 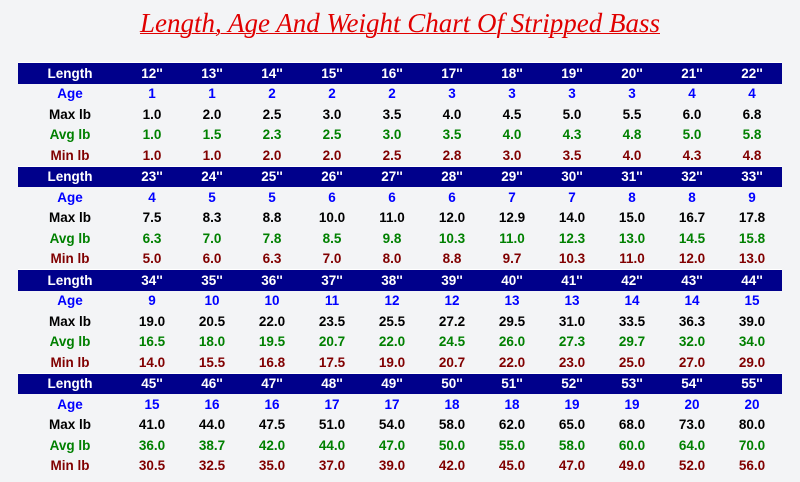 What do you see at coordinates (332, 280) in the screenshot?
I see `length-cell: 37''` at bounding box center [332, 280].